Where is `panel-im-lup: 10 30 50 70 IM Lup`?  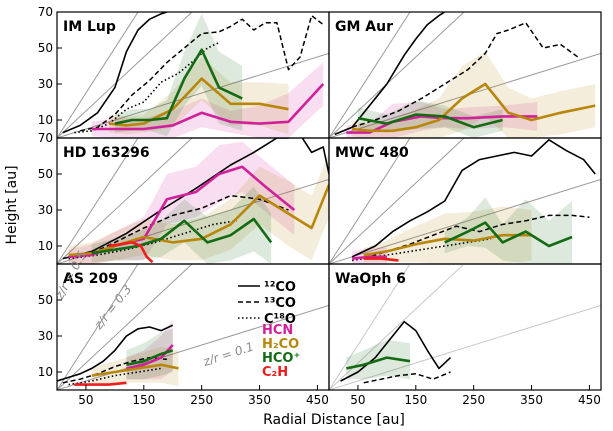
panel-im-lup: 10 30 50 70 IM Lup is located at coordinates (184, 72).